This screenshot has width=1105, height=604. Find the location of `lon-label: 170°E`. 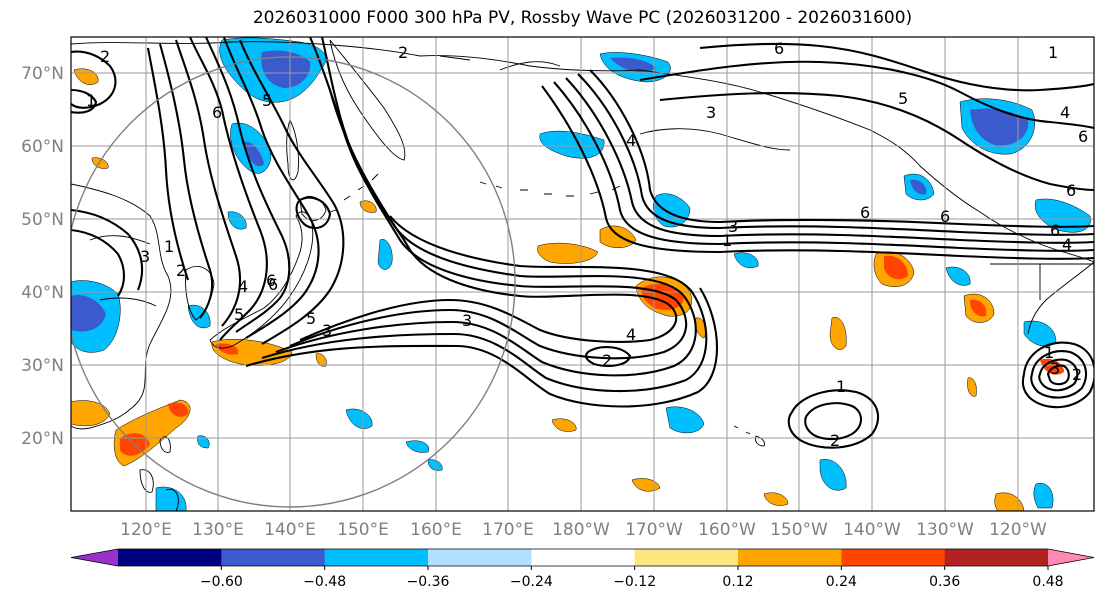

lon-label: 170°E is located at coordinates (508, 530).